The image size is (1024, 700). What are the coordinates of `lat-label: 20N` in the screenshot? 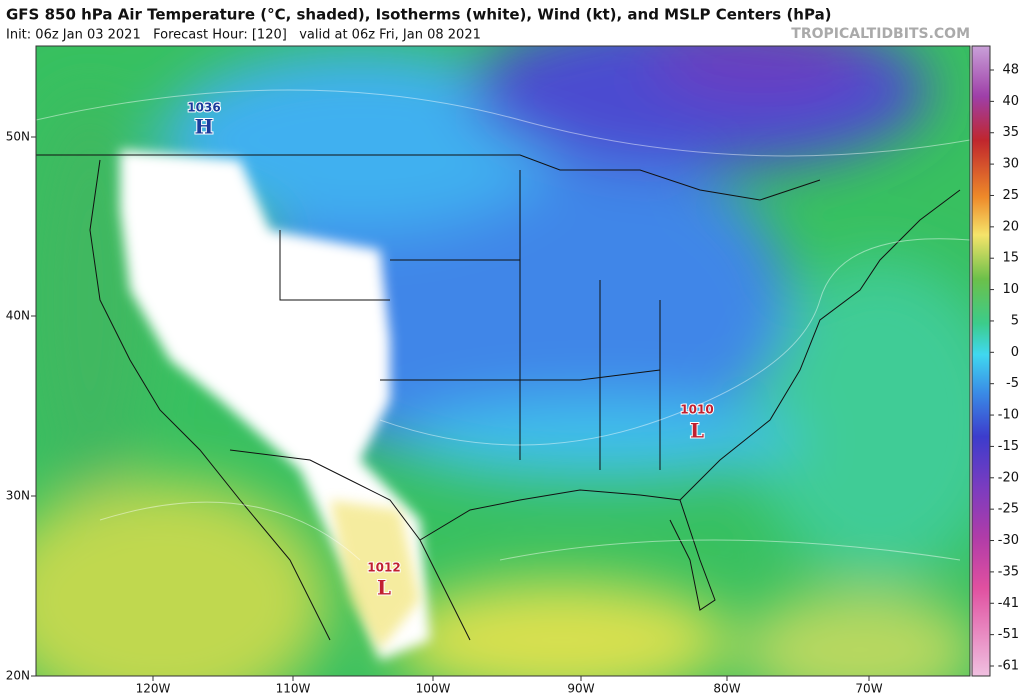 It's located at (18, 676).